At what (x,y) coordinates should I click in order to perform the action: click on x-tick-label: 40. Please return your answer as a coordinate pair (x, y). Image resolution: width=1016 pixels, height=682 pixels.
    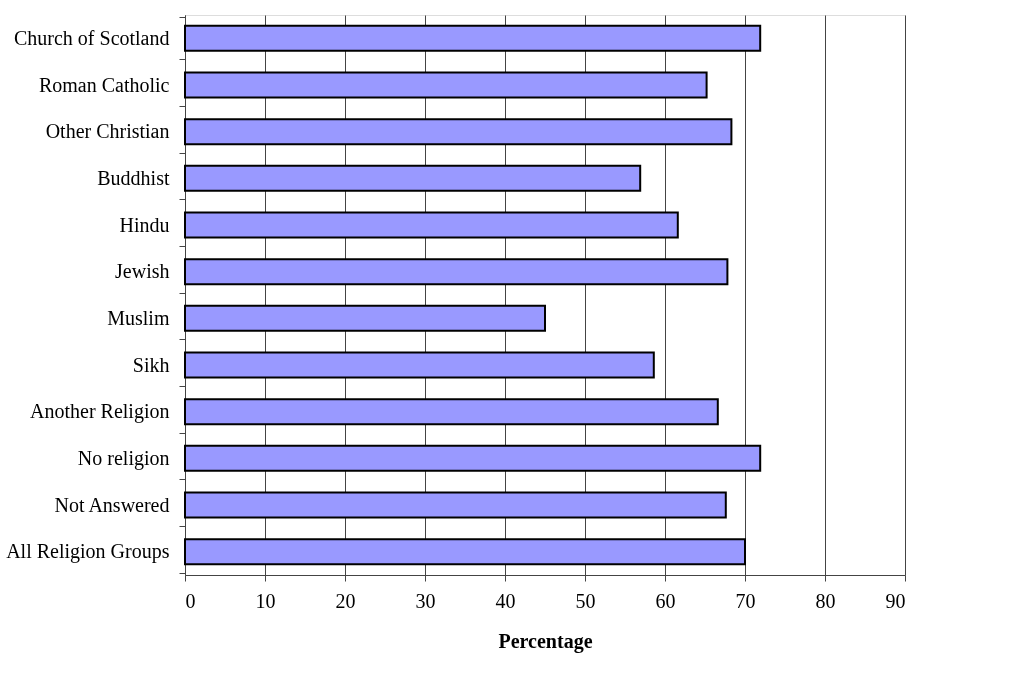
    Looking at the image, I should click on (505, 600).